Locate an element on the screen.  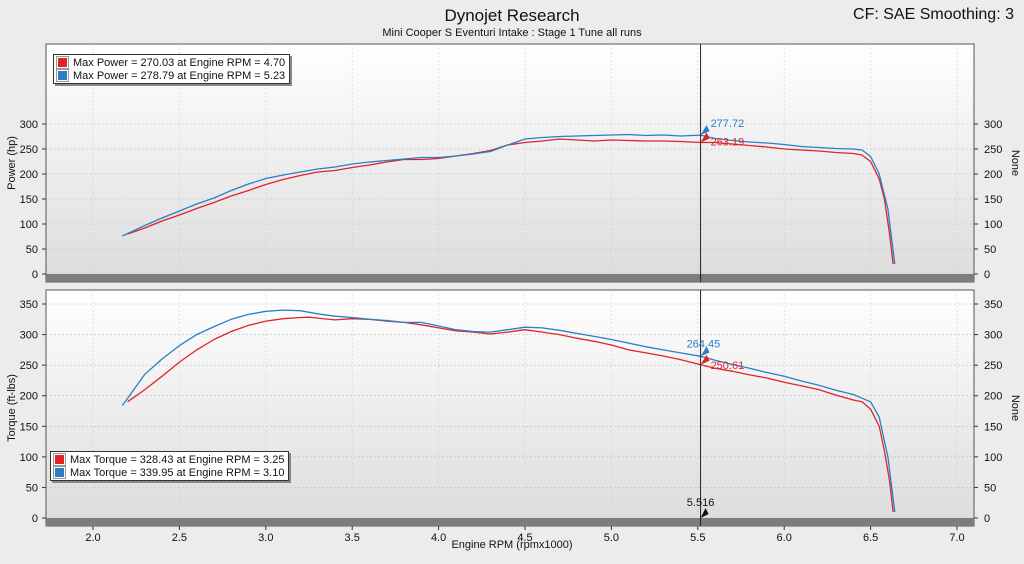
cursor-marker-x is located at coordinates (704, 513).